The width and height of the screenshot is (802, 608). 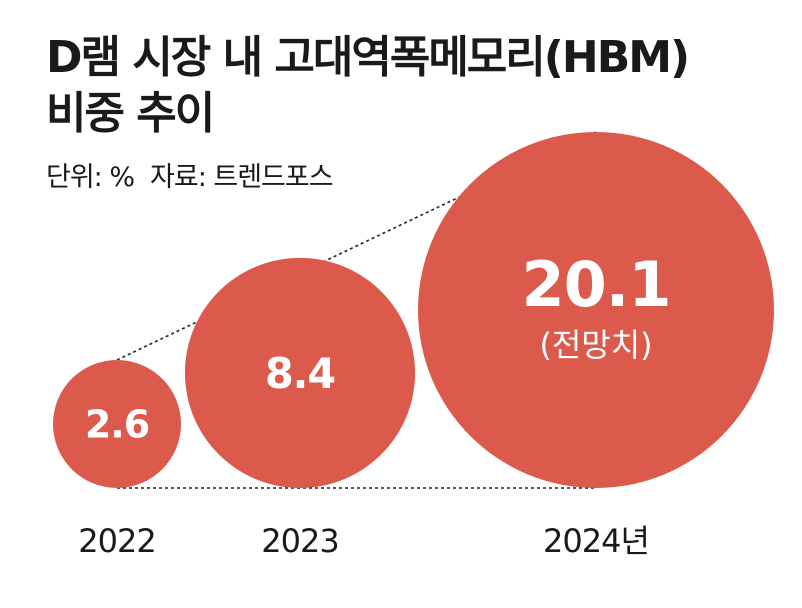 I want to click on bubble-2023, so click(x=300, y=373).